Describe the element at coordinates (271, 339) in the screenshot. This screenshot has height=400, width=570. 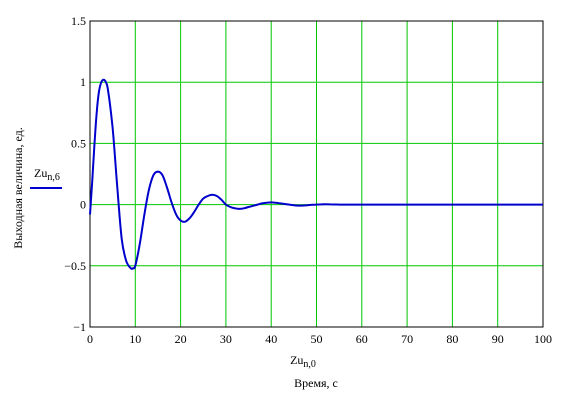
I see `x-tick-label: 40` at that location.